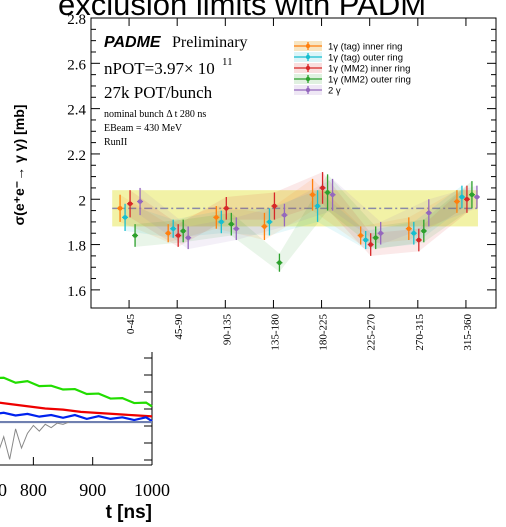 Image resolution: width=506 pixels, height=527 pixels. Describe the element at coordinates (131, 324) in the screenshot. I see `x-tick-label: 0-45` at that location.